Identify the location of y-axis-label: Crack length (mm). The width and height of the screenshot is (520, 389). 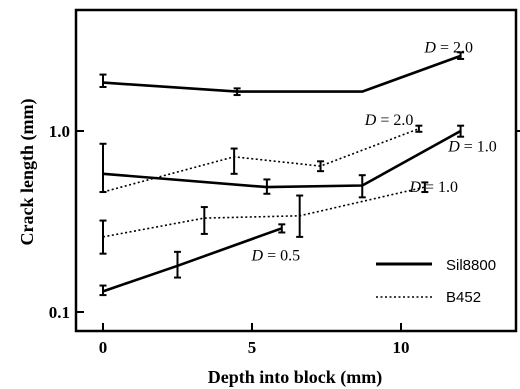
(27, 172).